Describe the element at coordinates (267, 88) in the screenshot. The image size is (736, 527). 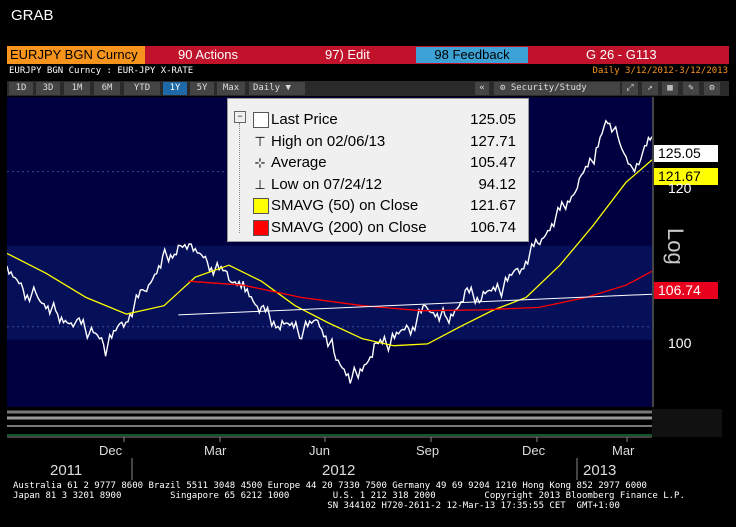
I see `frequency-label: Daily` at that location.